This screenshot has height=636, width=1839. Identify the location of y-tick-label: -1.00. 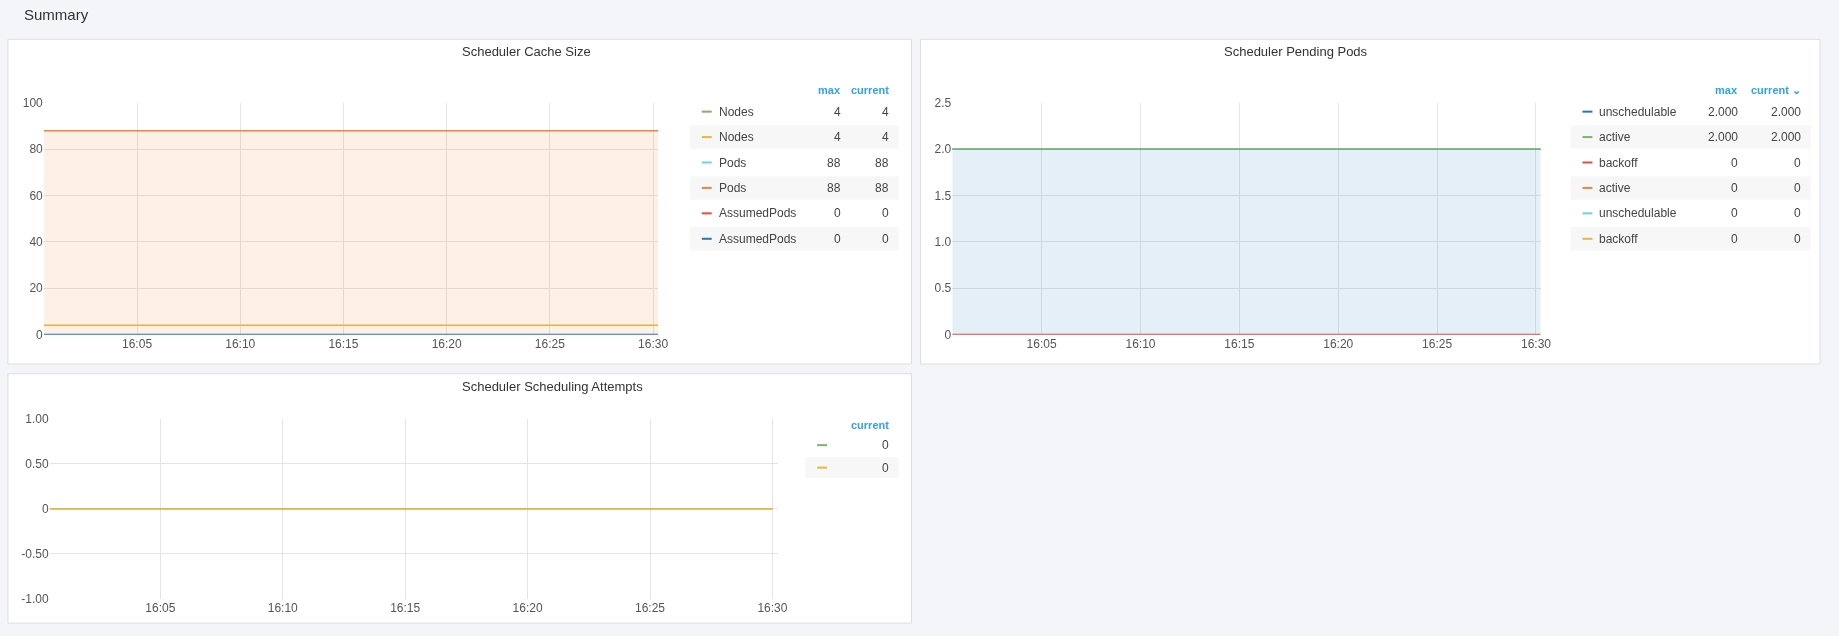
(35, 598).